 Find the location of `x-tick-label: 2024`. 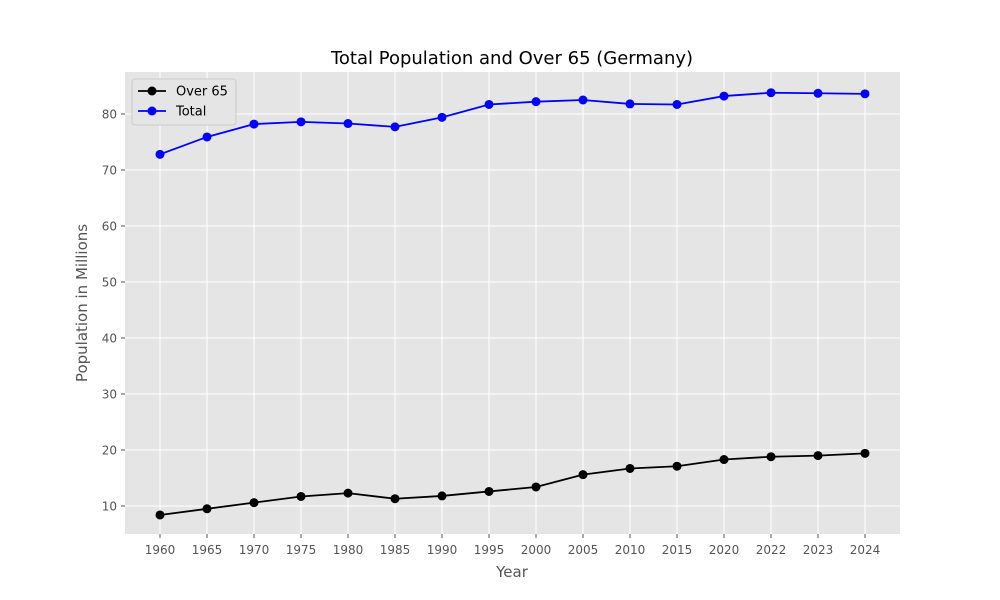

x-tick-label: 2024 is located at coordinates (865, 550).